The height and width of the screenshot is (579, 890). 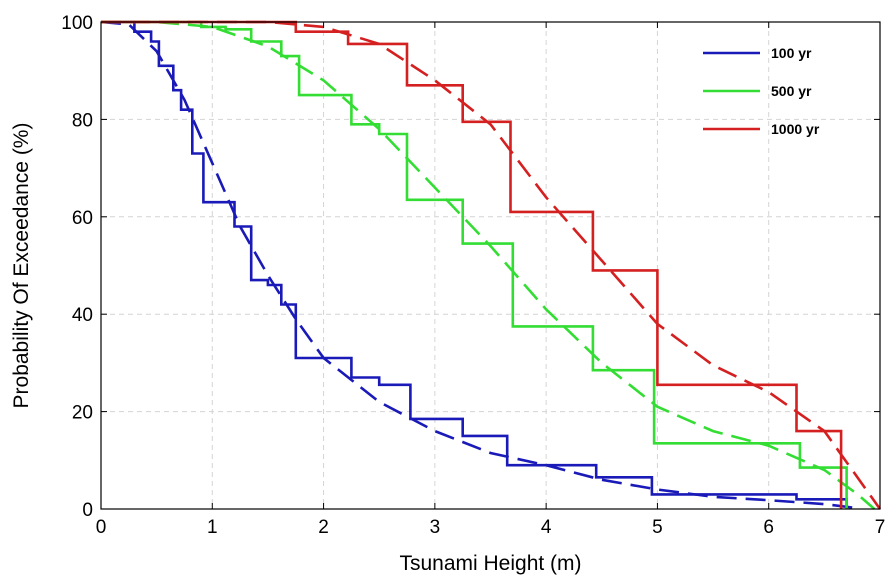 I want to click on y-tick-label: 80, so click(x=82, y=120).